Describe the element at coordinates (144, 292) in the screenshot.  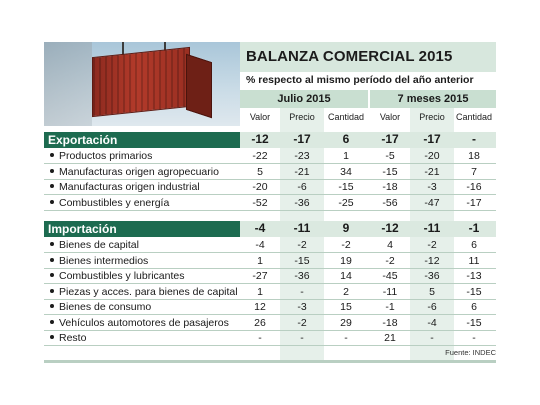
I see `row-label: Piezas y acces. para bienes de capital` at that location.